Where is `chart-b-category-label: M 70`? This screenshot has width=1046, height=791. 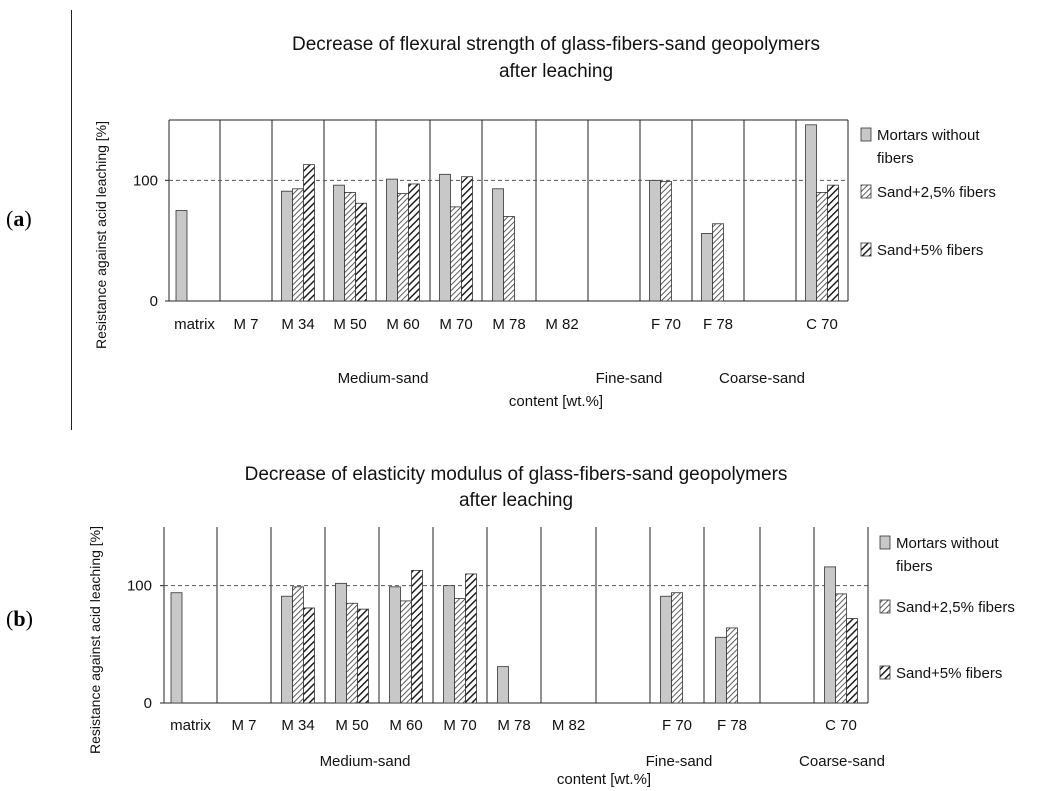
chart-b-category-label: M 70 is located at coordinates (459, 725).